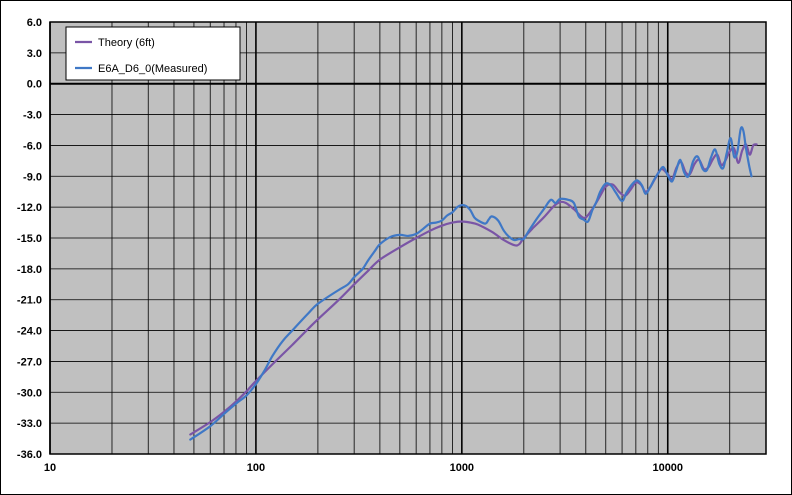 The width and height of the screenshot is (792, 495). I want to click on x-tick-label: 100, so click(256, 468).